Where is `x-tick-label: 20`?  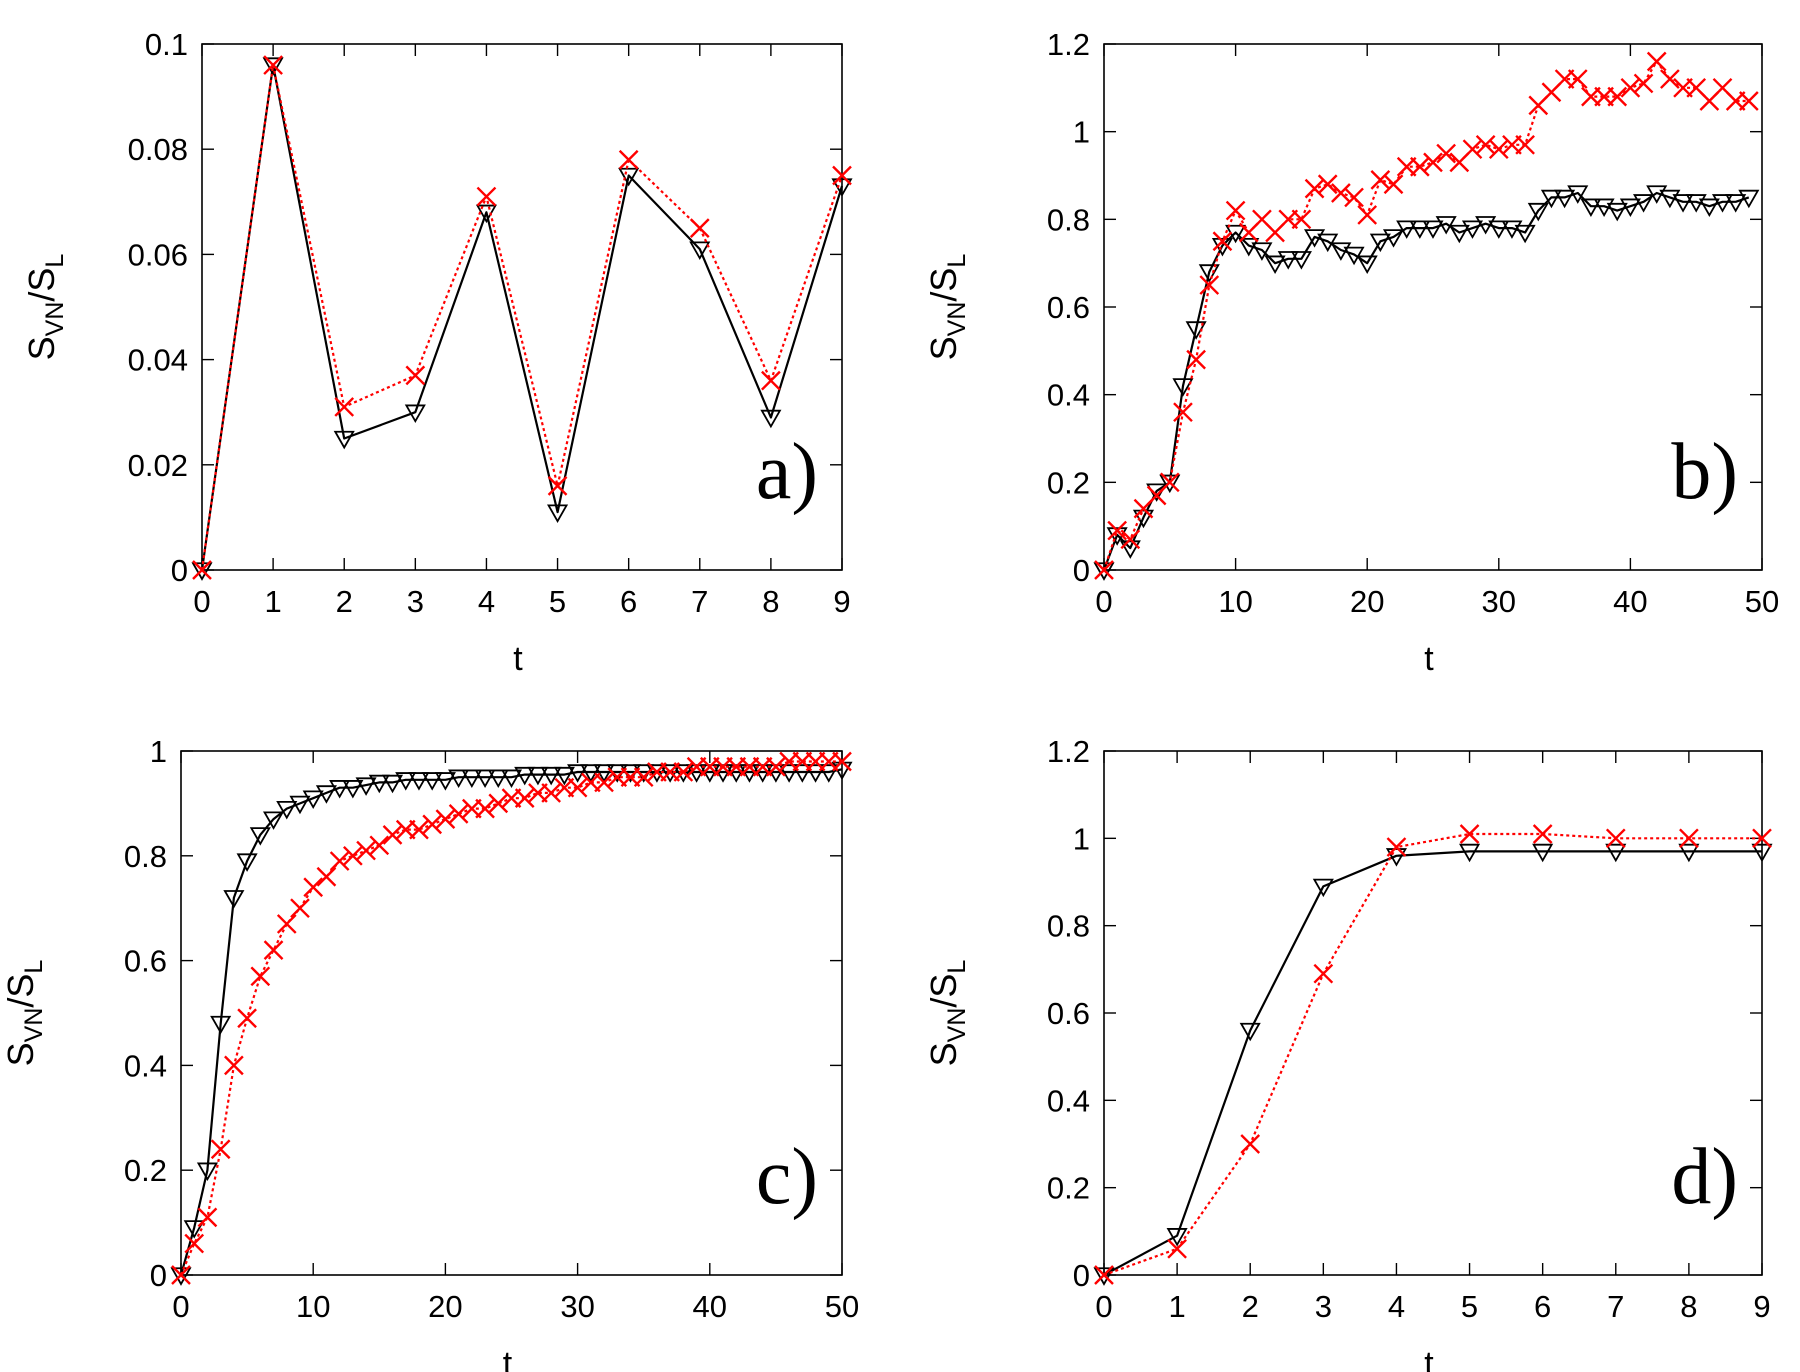 x-tick-label: 20 is located at coordinates (1367, 601).